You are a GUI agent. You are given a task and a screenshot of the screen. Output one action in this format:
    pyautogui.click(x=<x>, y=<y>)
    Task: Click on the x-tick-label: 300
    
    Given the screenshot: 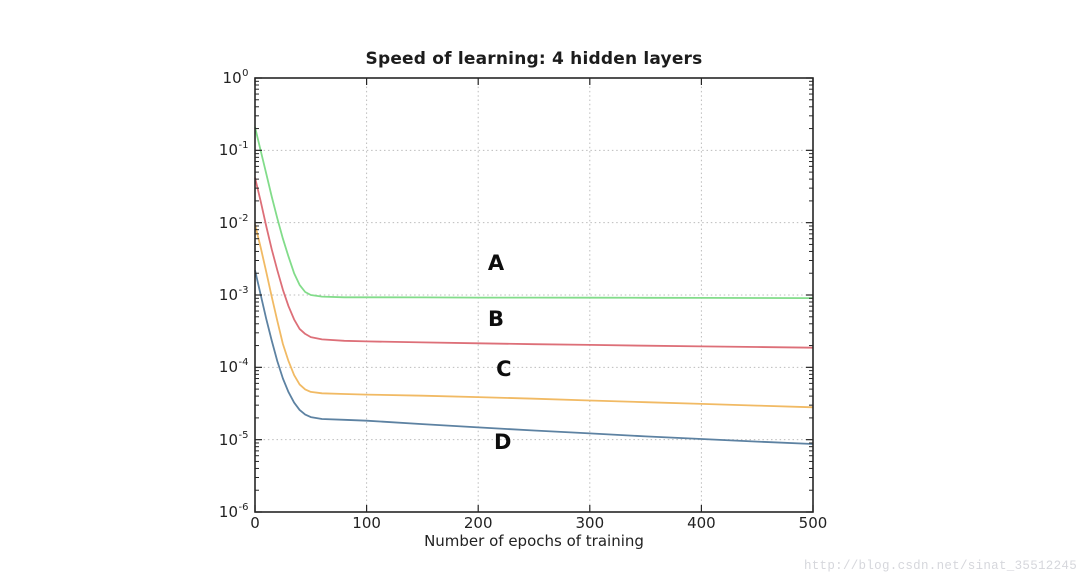 What is the action you would take?
    pyautogui.click(x=590, y=523)
    